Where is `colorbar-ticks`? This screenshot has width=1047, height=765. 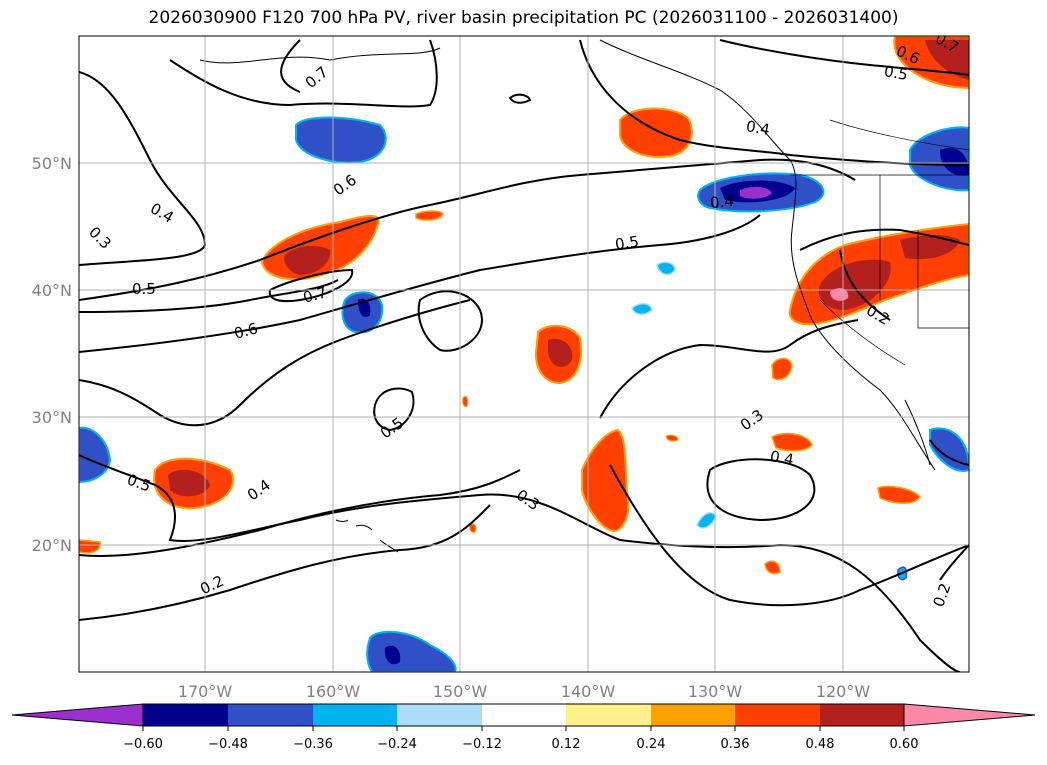 colorbar-ticks is located at coordinates (523, 728).